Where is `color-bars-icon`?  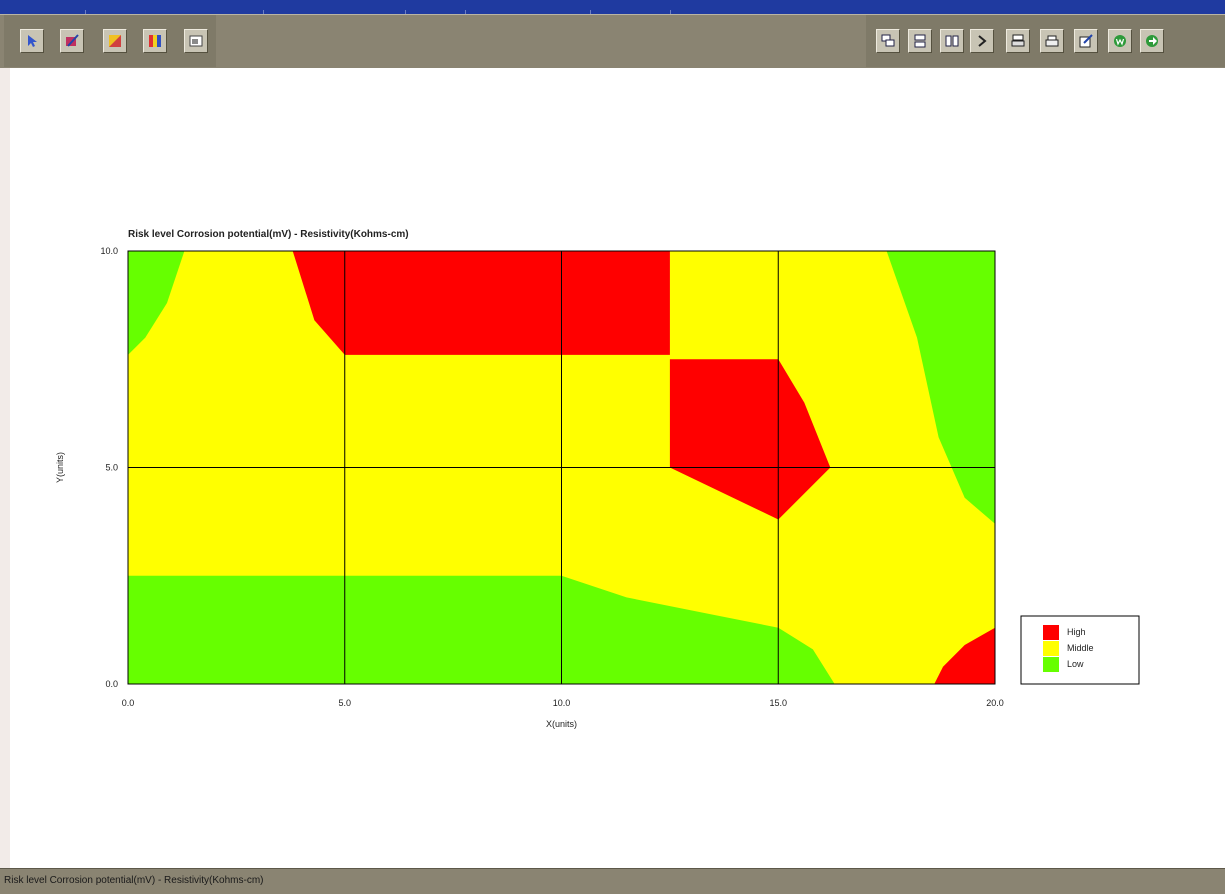
color-bars-icon is located at coordinates (155, 41).